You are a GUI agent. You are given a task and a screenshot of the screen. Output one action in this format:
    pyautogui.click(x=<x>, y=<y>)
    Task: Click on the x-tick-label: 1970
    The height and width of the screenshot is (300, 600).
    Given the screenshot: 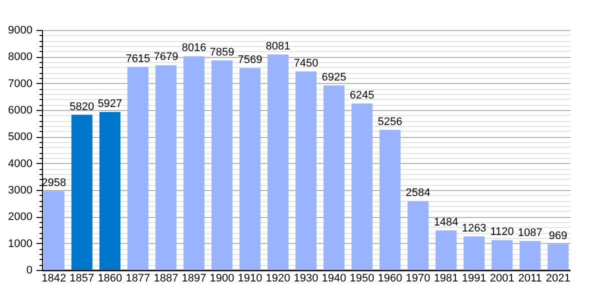 What is the action you would take?
    pyautogui.click(x=418, y=278)
    